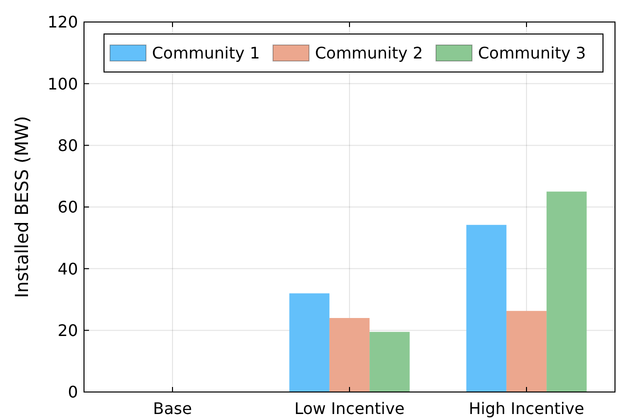  What do you see at coordinates (206, 53) in the screenshot?
I see `legend-label: Community 1` at bounding box center [206, 53].